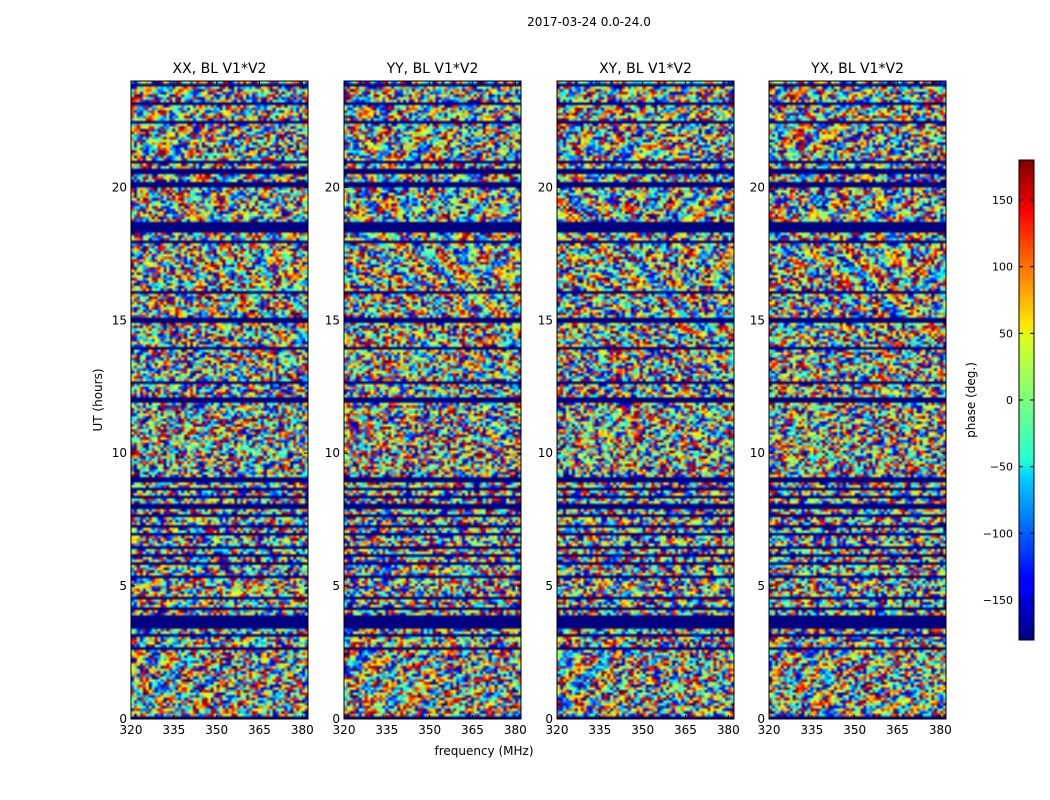 Image resolution: width=1050 pixels, height=800 pixels. Describe the element at coordinates (220, 69) in the screenshot. I see `panel-title: XX, BL V1*V2` at that location.